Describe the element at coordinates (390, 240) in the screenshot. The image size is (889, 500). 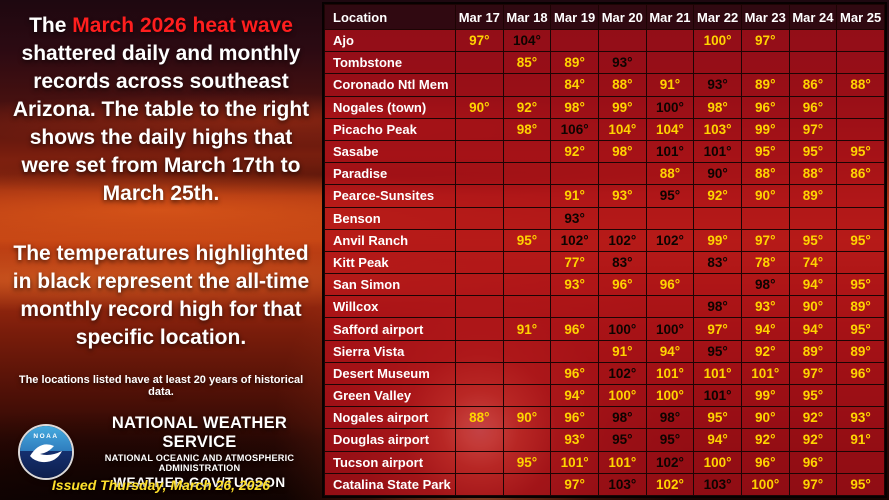
I see `location-cell: Anvil Ranch` at that location.